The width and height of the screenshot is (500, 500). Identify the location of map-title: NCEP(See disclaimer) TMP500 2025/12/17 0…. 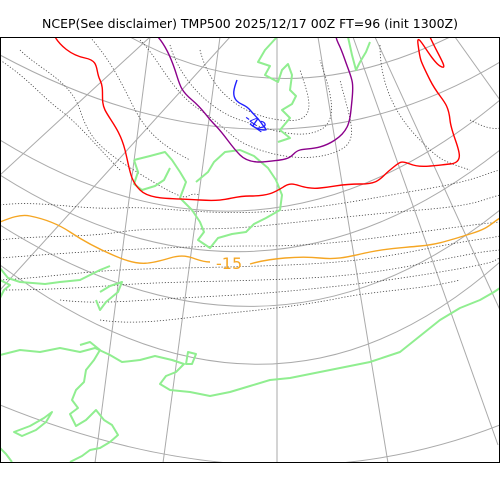
(249, 23).